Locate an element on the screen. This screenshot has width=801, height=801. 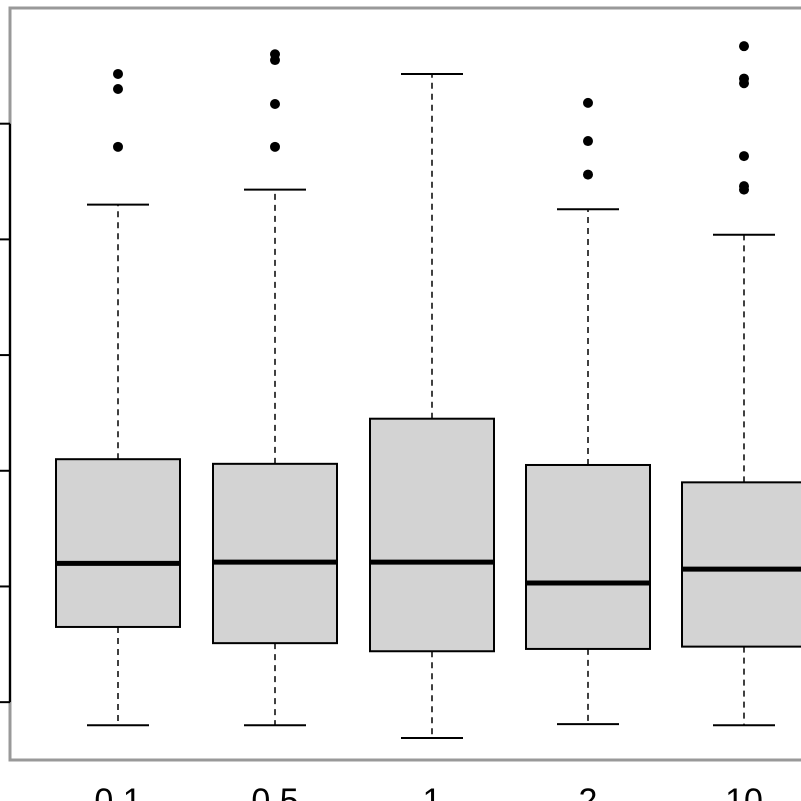
x-tick-label: 10 is located at coordinates (744, 791).